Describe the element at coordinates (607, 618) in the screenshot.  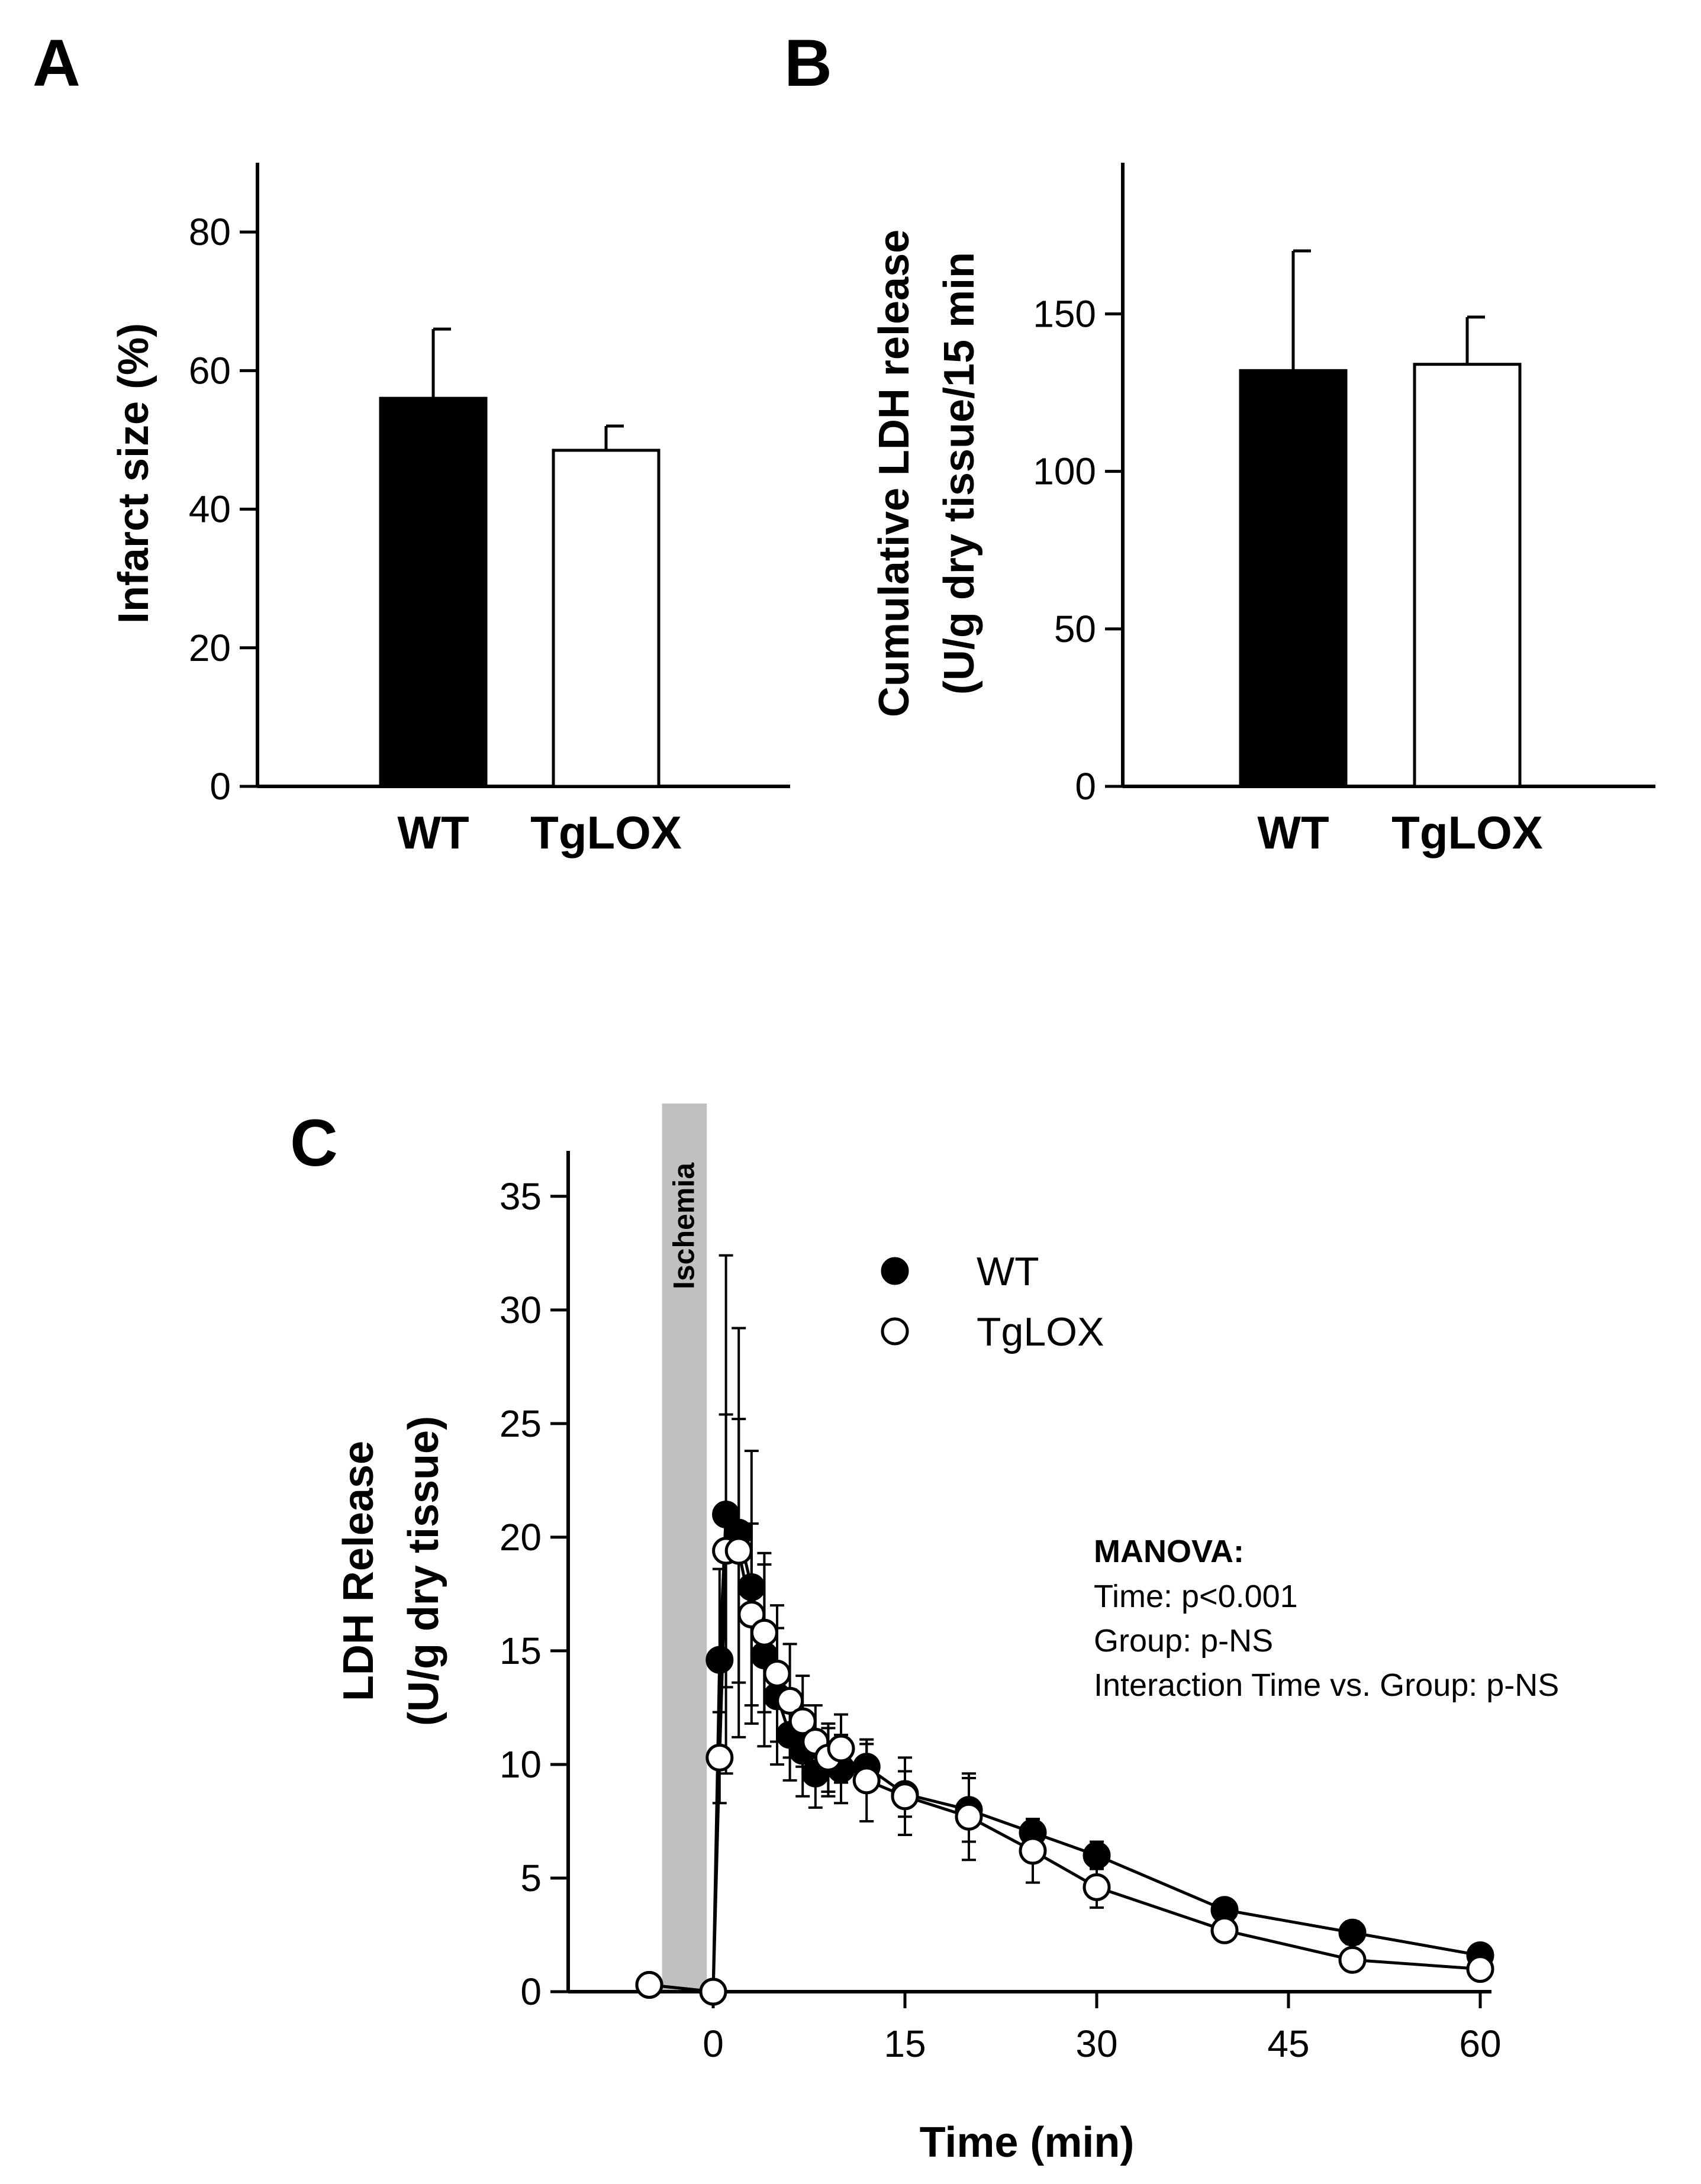
I see `panel-a-bar-tglox` at that location.